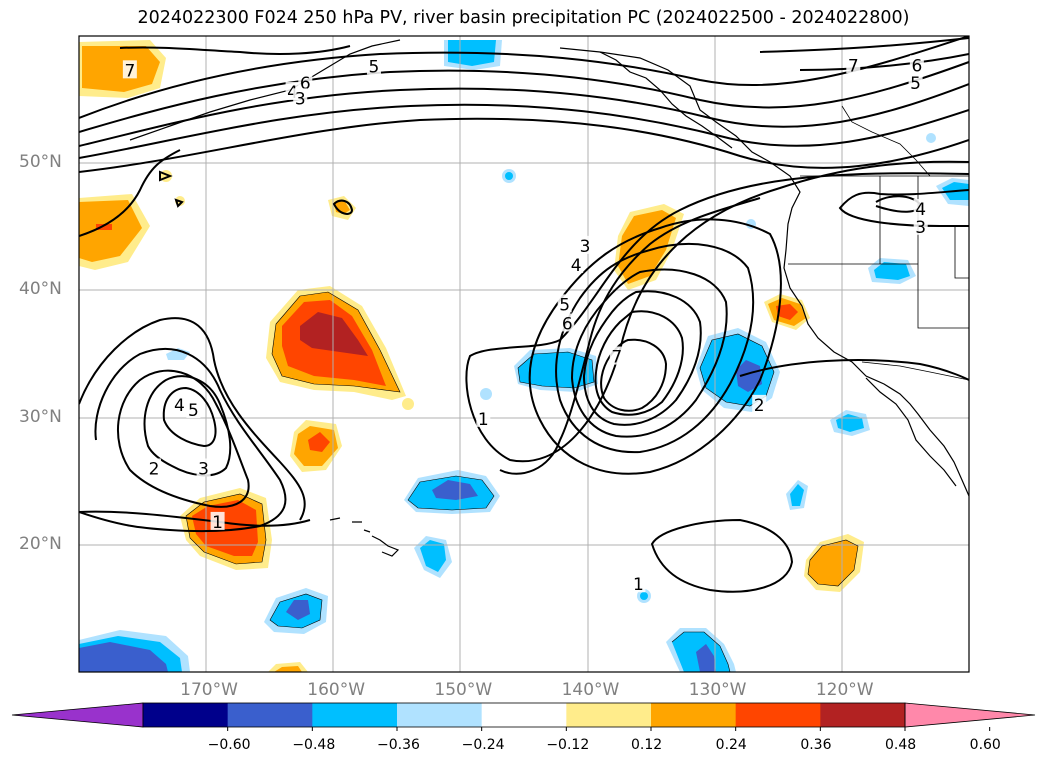  Describe the element at coordinates (40, 543) in the screenshot. I see `lat-tick-label: 20°N` at that location.